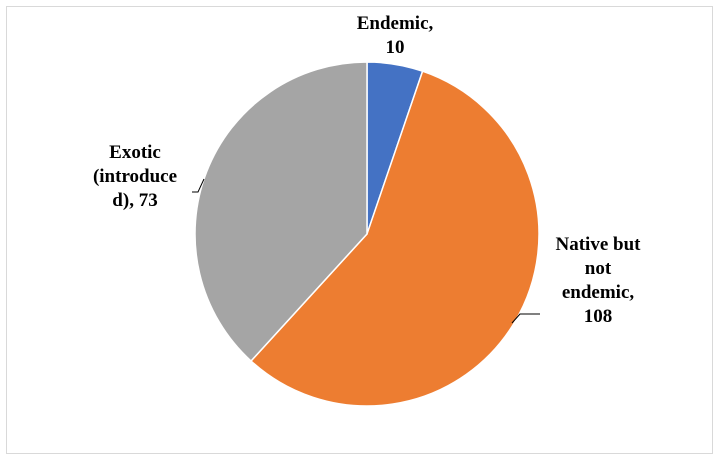 The height and width of the screenshot is (462, 721). What do you see at coordinates (598, 268) in the screenshot?
I see `data-label-native-line-2: not` at bounding box center [598, 268].